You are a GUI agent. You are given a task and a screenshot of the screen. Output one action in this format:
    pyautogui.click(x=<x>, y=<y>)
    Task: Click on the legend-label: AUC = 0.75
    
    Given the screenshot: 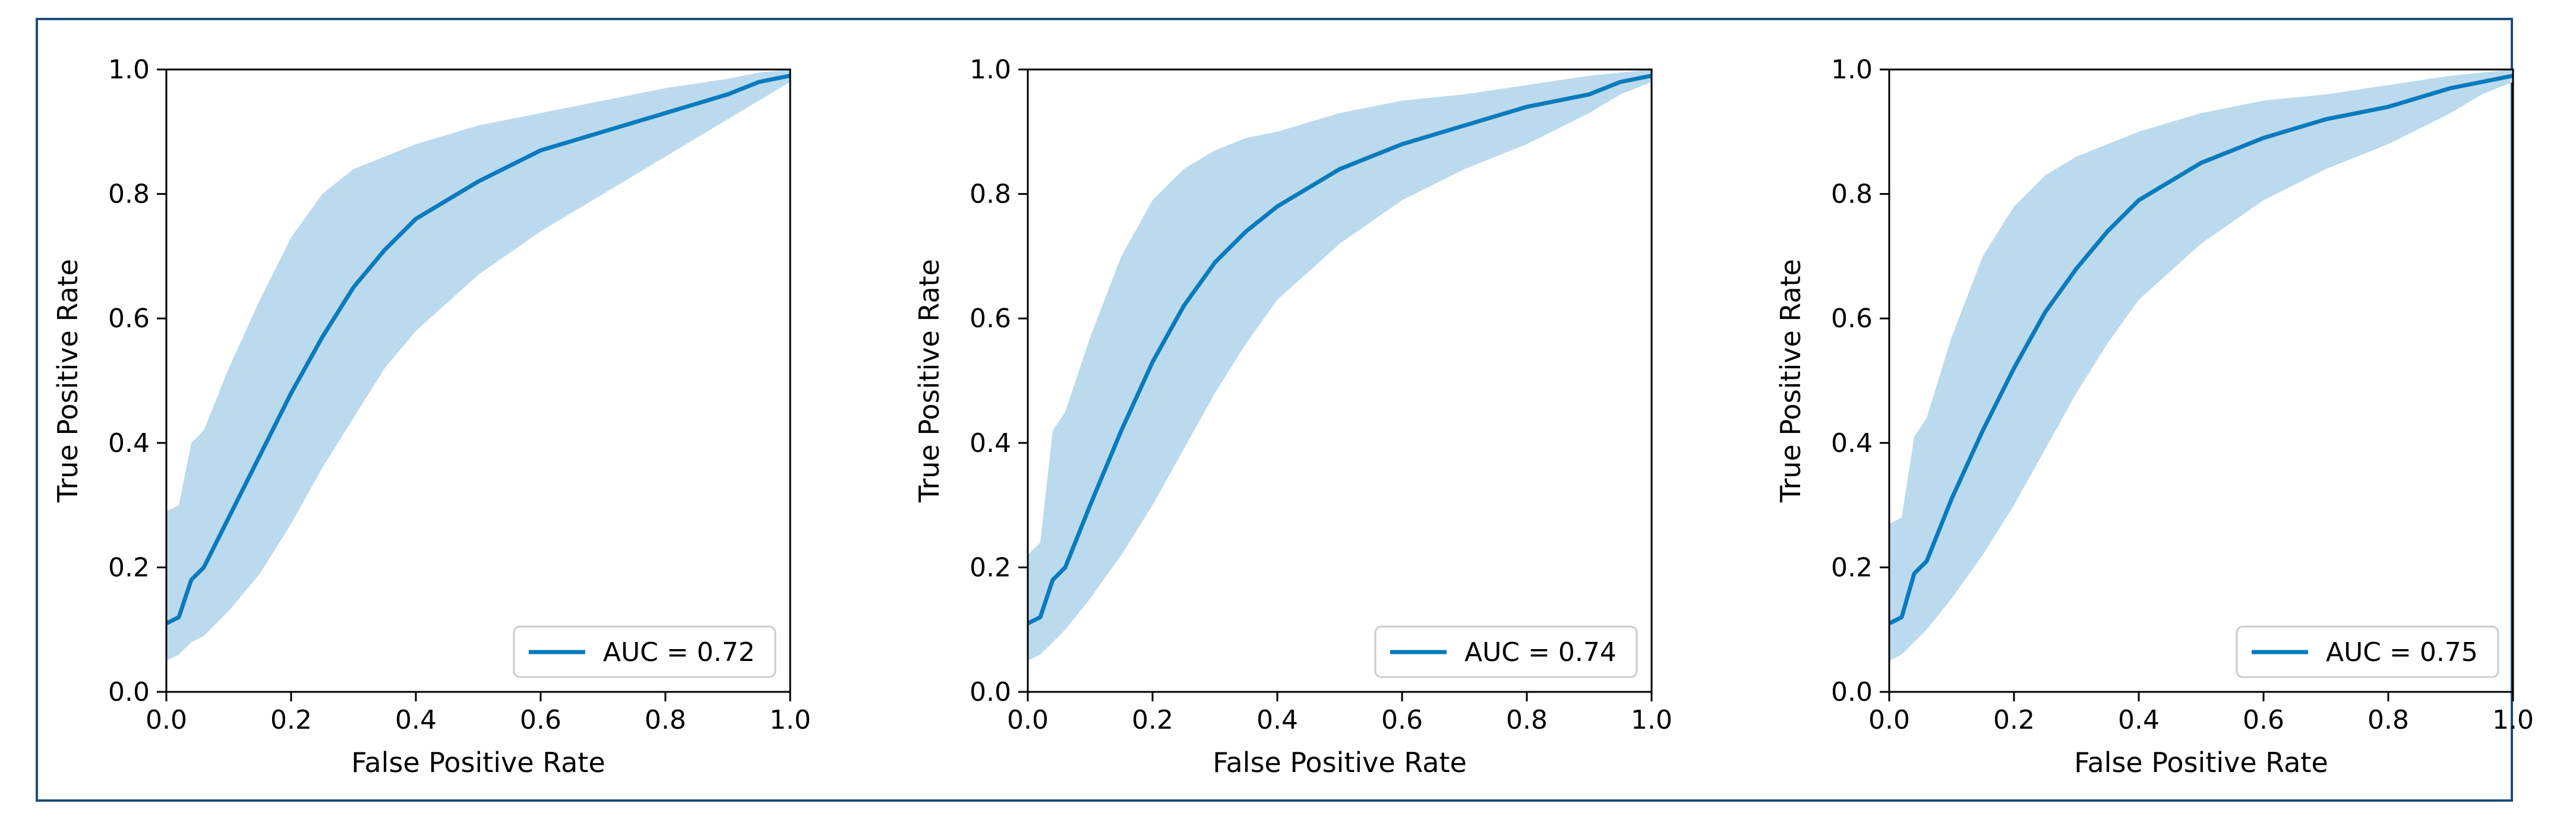 What is the action you would take?
    pyautogui.click(x=2402, y=652)
    